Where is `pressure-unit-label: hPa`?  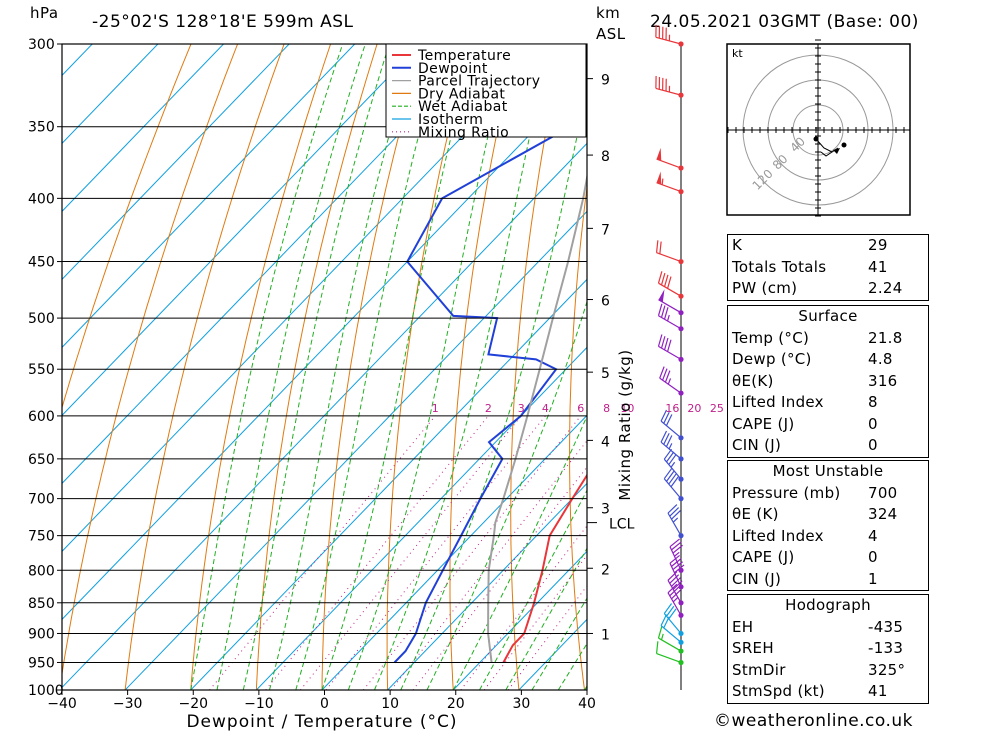 pressure-unit-label: hPa is located at coordinates (44, 13).